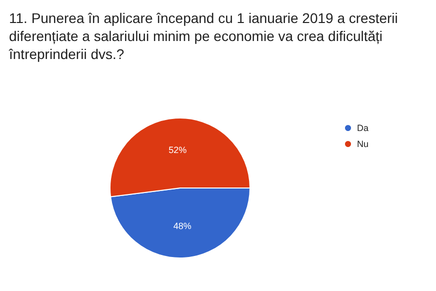  I want to click on data-label: 52%, so click(177, 150).